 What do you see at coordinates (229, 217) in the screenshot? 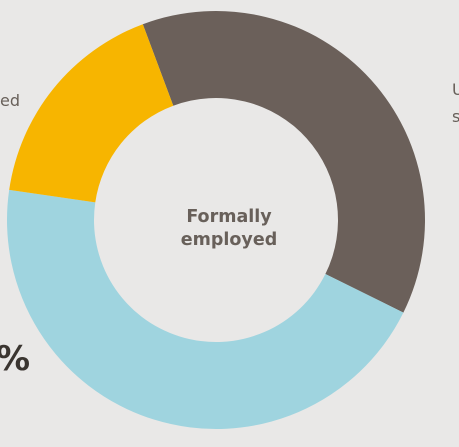
I see `center-label-line-1: Formally` at bounding box center [229, 217].